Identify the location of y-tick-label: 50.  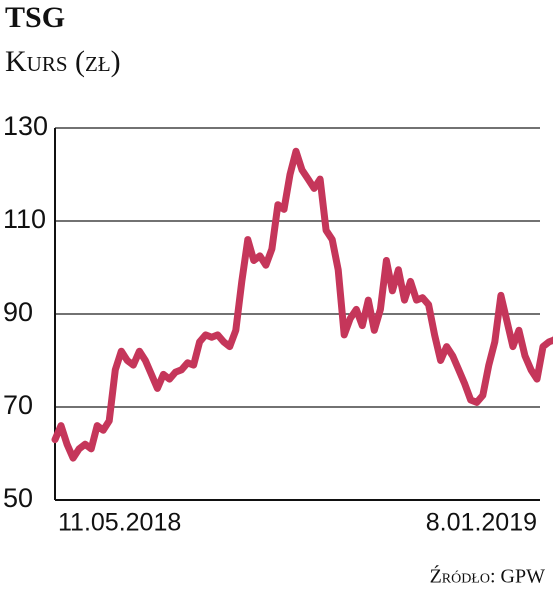
(18, 498).